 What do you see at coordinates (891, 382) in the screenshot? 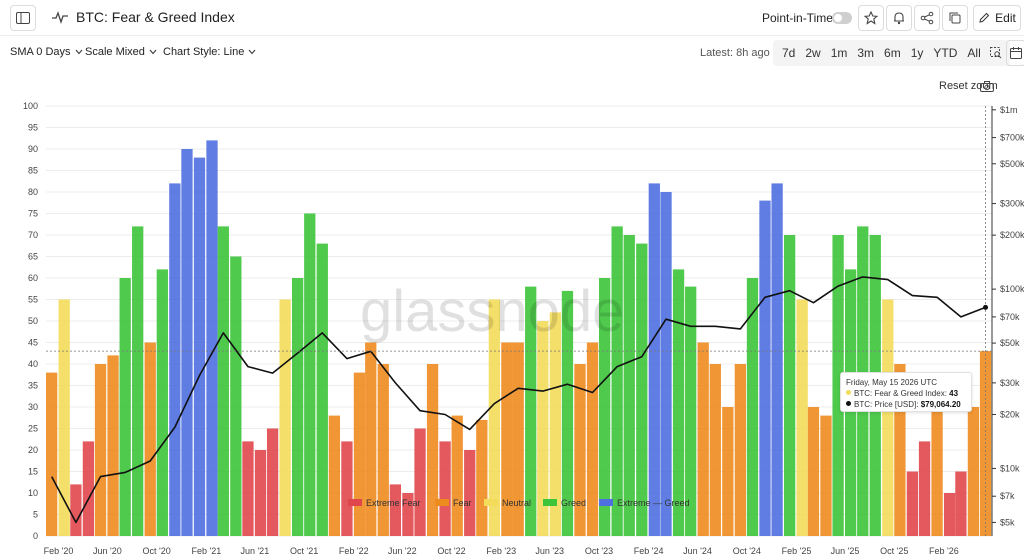
I see `tooltip-date: Friday, May 15 2026 UTC` at bounding box center [891, 382].